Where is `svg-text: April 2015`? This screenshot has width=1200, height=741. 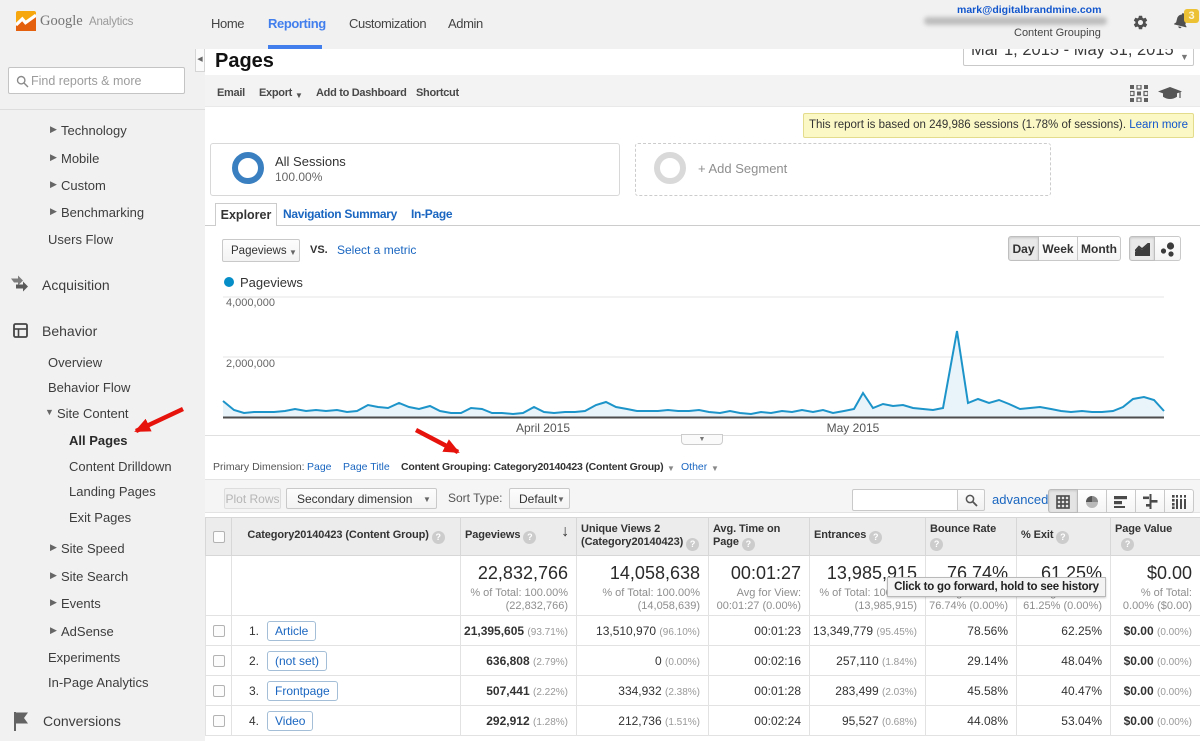
svg-text: April 2015 is located at coordinates (543, 428).